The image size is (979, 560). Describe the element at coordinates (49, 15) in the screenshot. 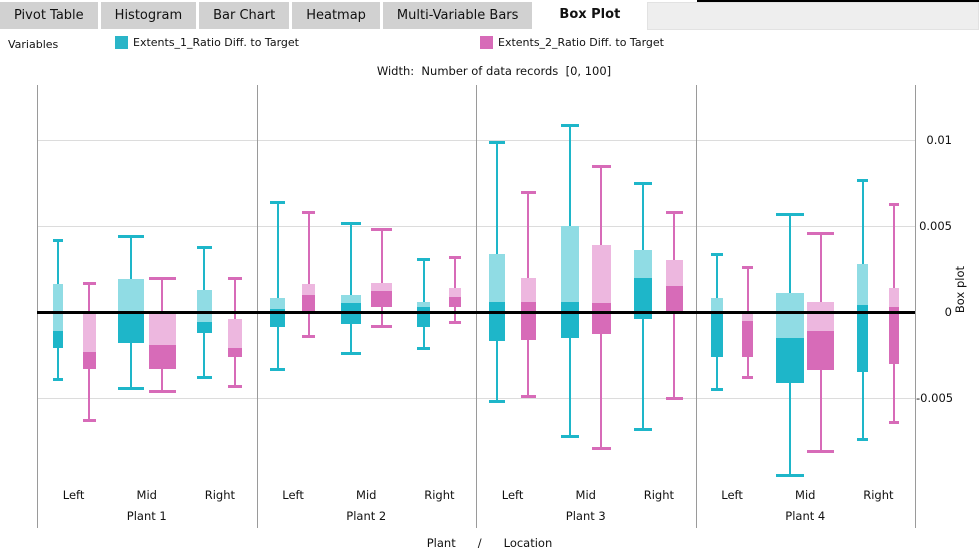

I see `tab-pivot-table: Pivot Table` at that location.